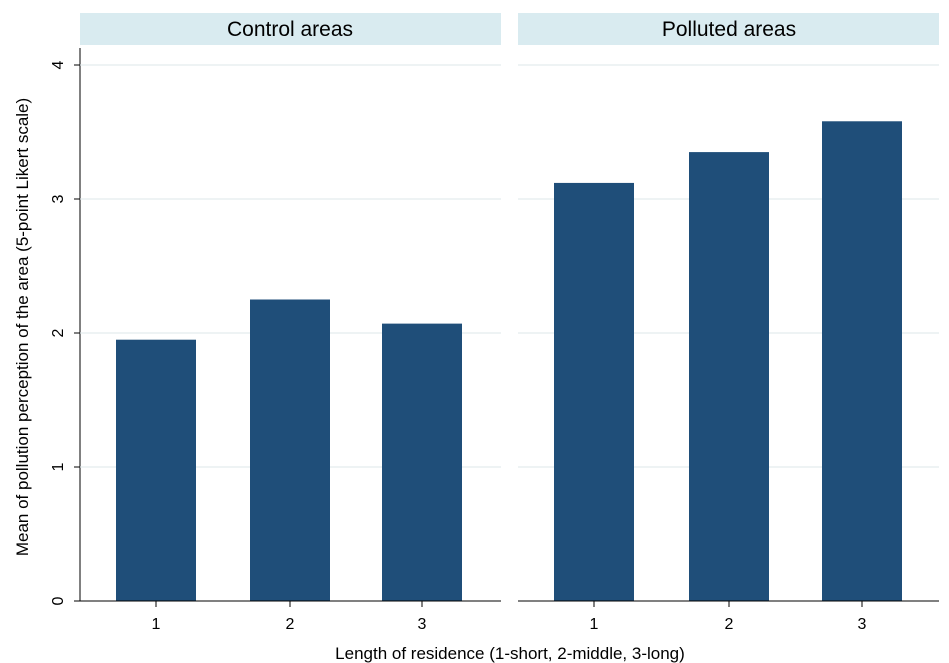  I want to click on y-tick-label: 0, so click(58, 600).